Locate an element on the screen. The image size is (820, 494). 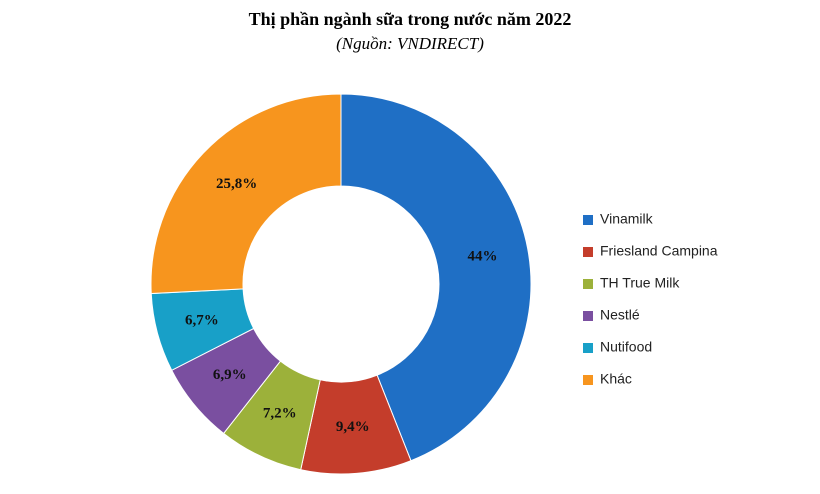
data-label: 9,4% is located at coordinates (353, 427).